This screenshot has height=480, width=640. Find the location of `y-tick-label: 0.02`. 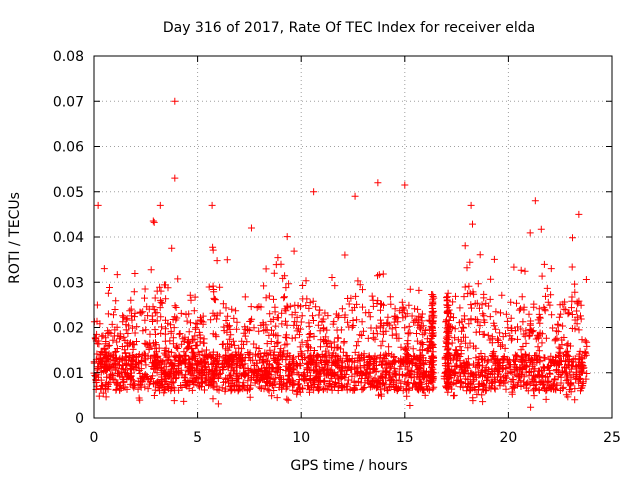

y-tick-label: 0.02 is located at coordinates (68, 329).